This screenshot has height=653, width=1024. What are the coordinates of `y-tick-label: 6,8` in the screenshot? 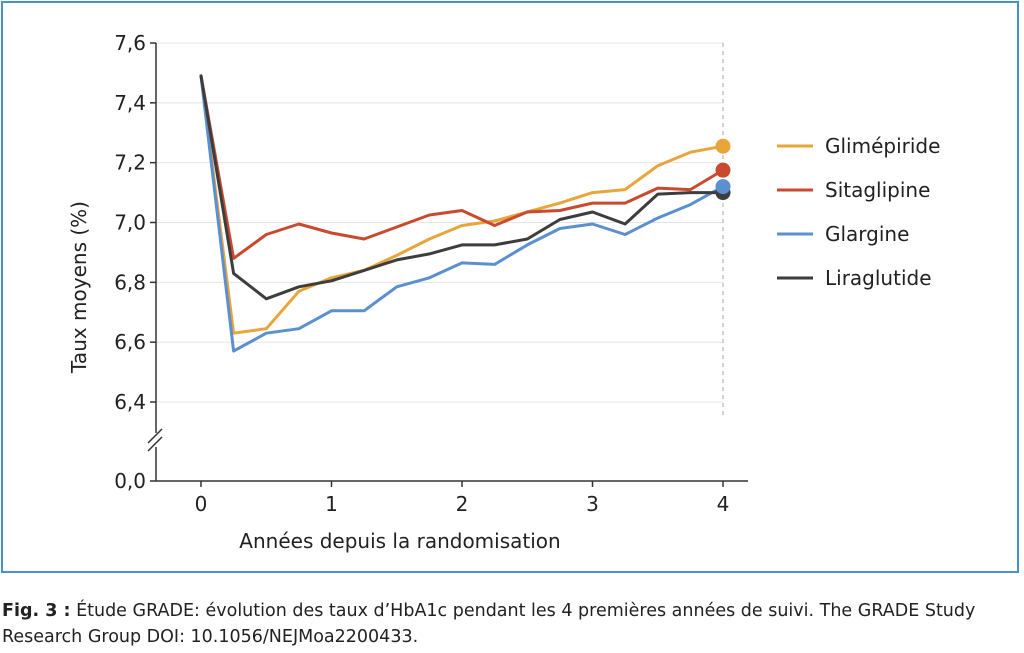 It's located at (130, 282).